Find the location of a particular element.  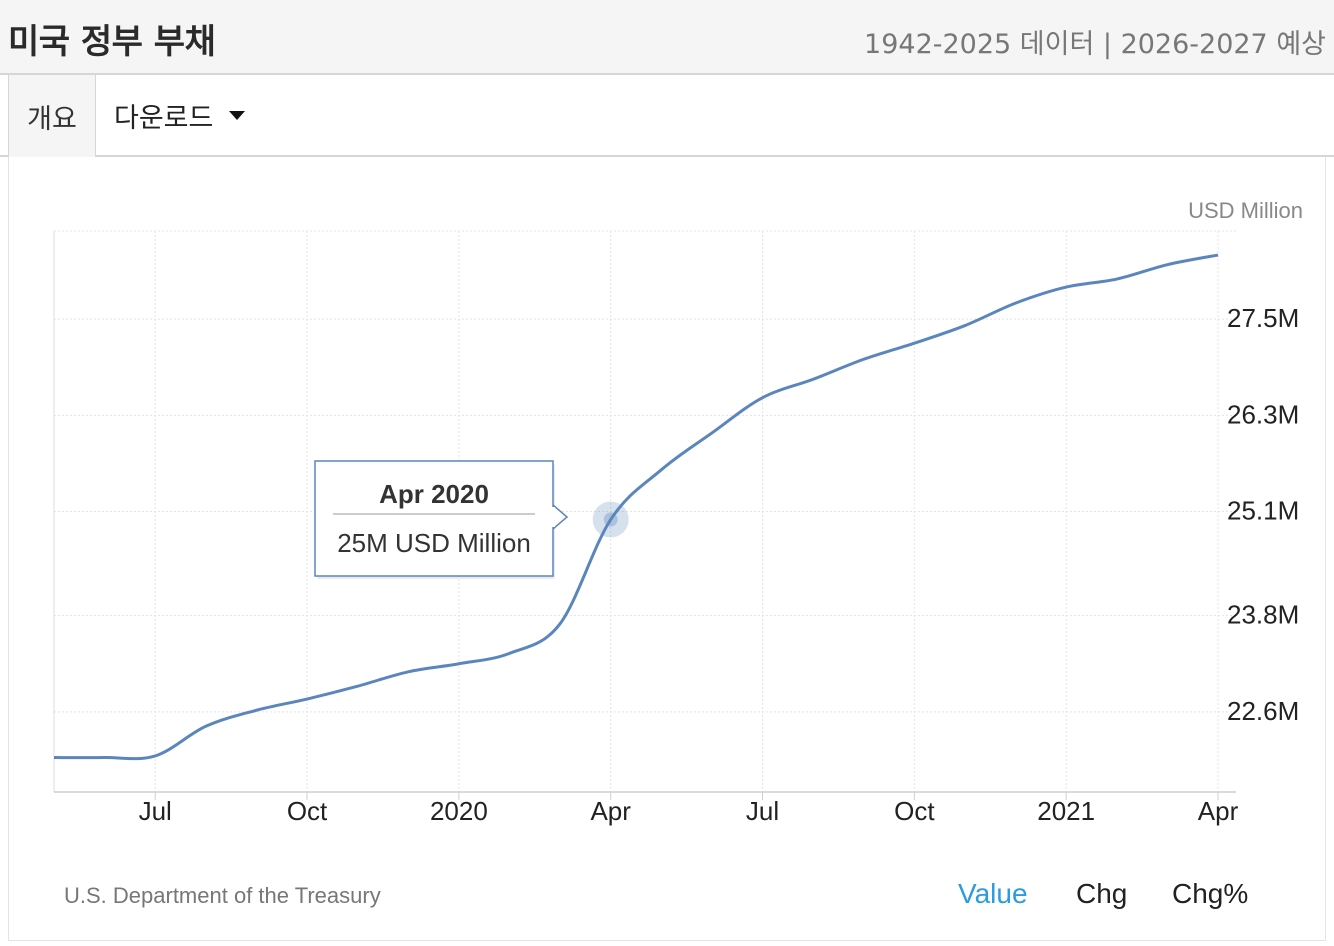

tab-value: Value is located at coordinates (993, 893).